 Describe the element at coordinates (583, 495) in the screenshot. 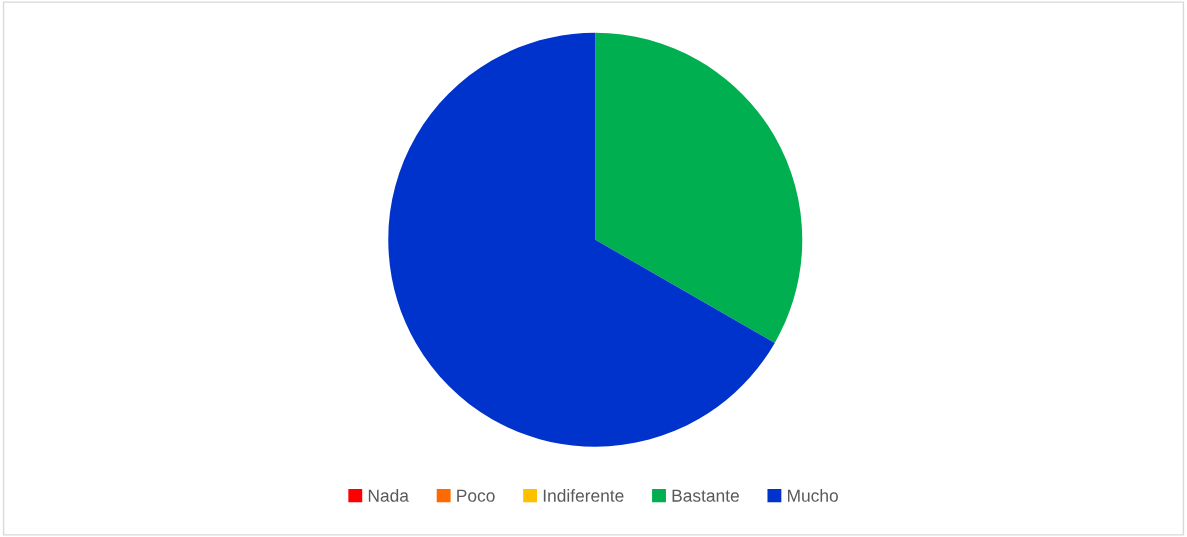

I see `legend-label: Indiferente` at that location.